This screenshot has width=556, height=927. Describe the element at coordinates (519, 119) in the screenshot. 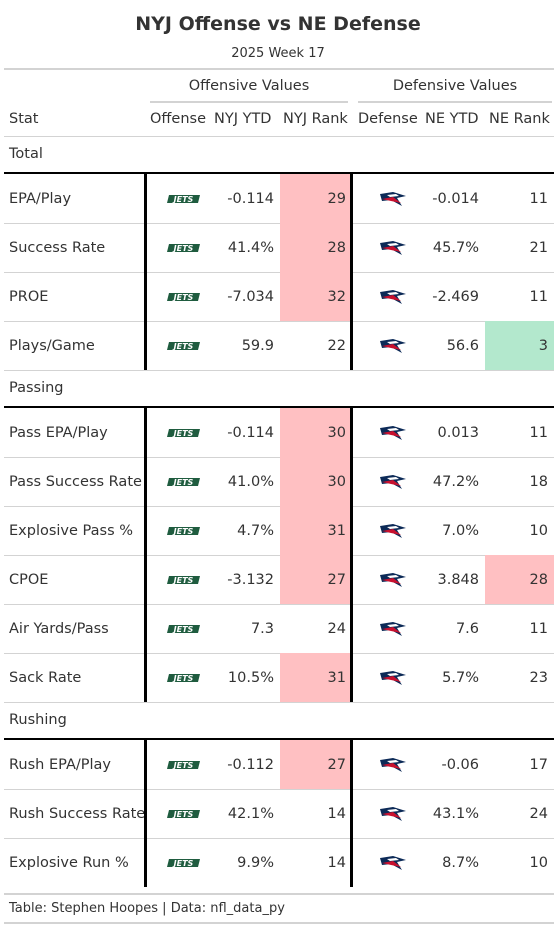

I see `col-header-ne-rank: NE Rank` at that location.